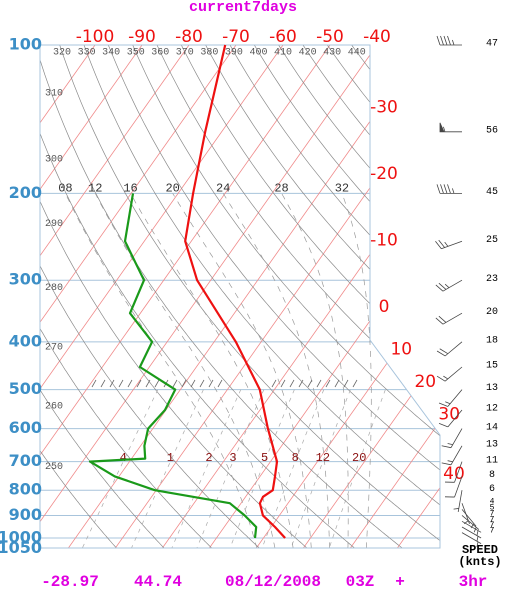 The width and height of the screenshot is (506, 591). Describe the element at coordinates (185, 53) in the screenshot. I see `dry-adiabat-label: 370` at that location.